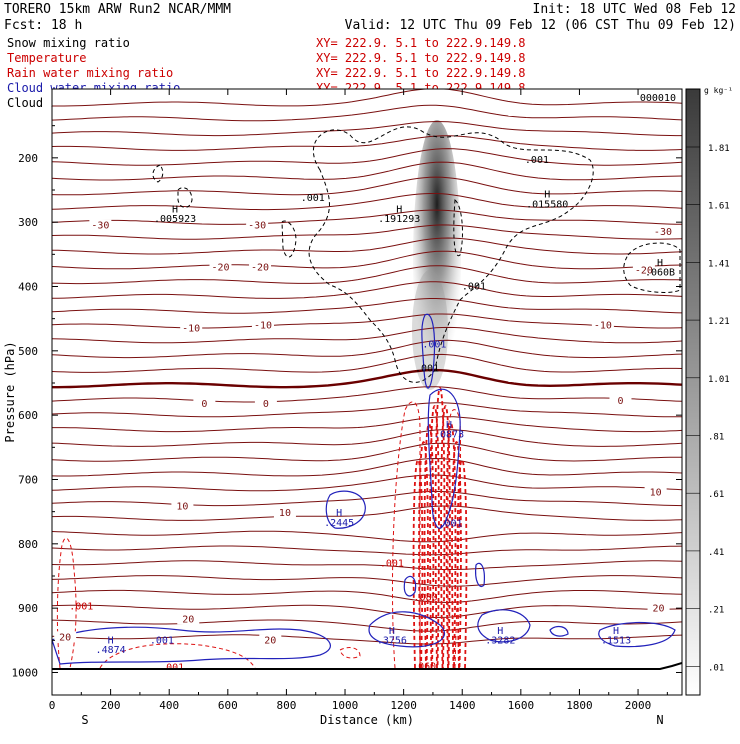  I want to click on temp-label-15: 20, so click(188, 619).